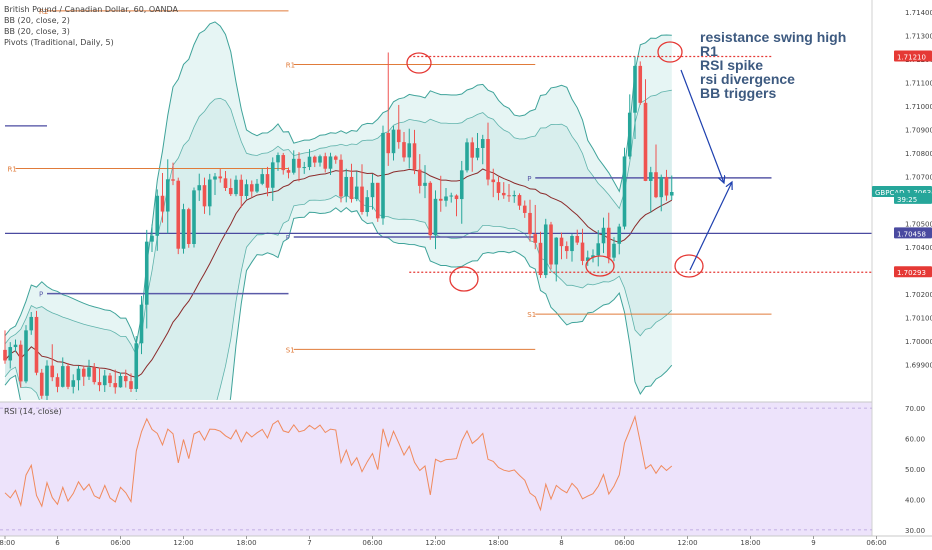  I want to click on rsi-line, so click(338, 463).